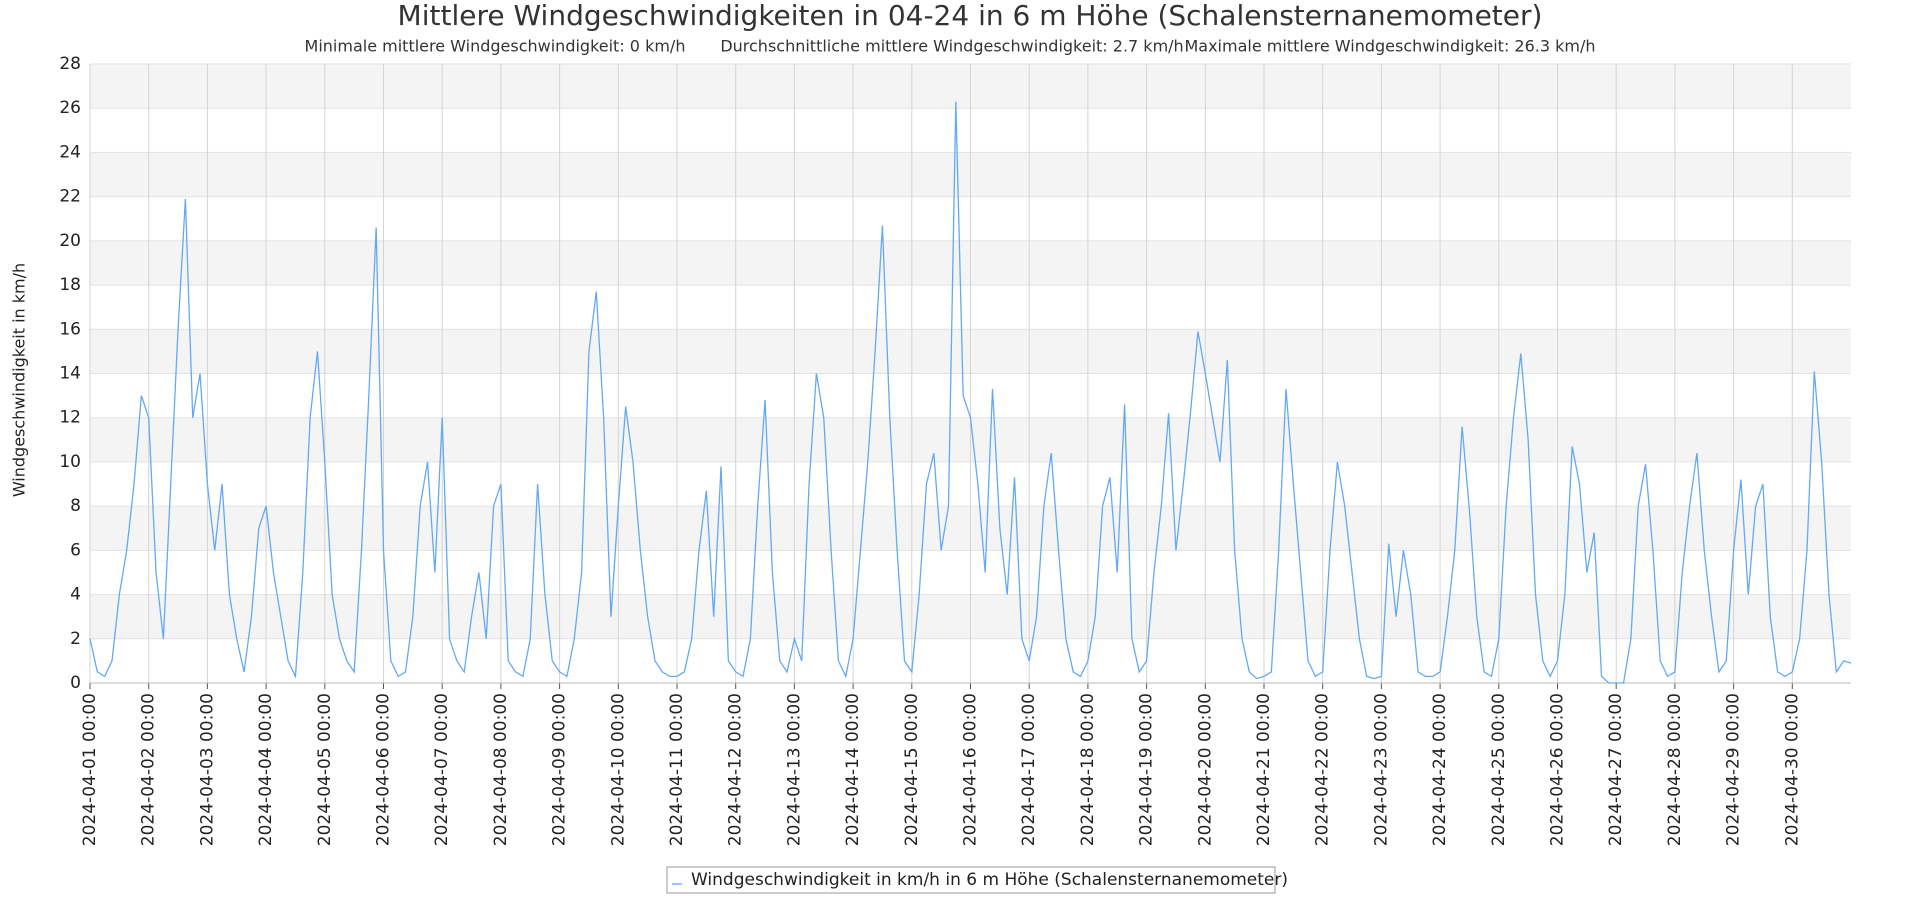 The image size is (1920, 900). Describe the element at coordinates (70, 418) in the screenshot. I see `y-tick-label: 12` at that location.